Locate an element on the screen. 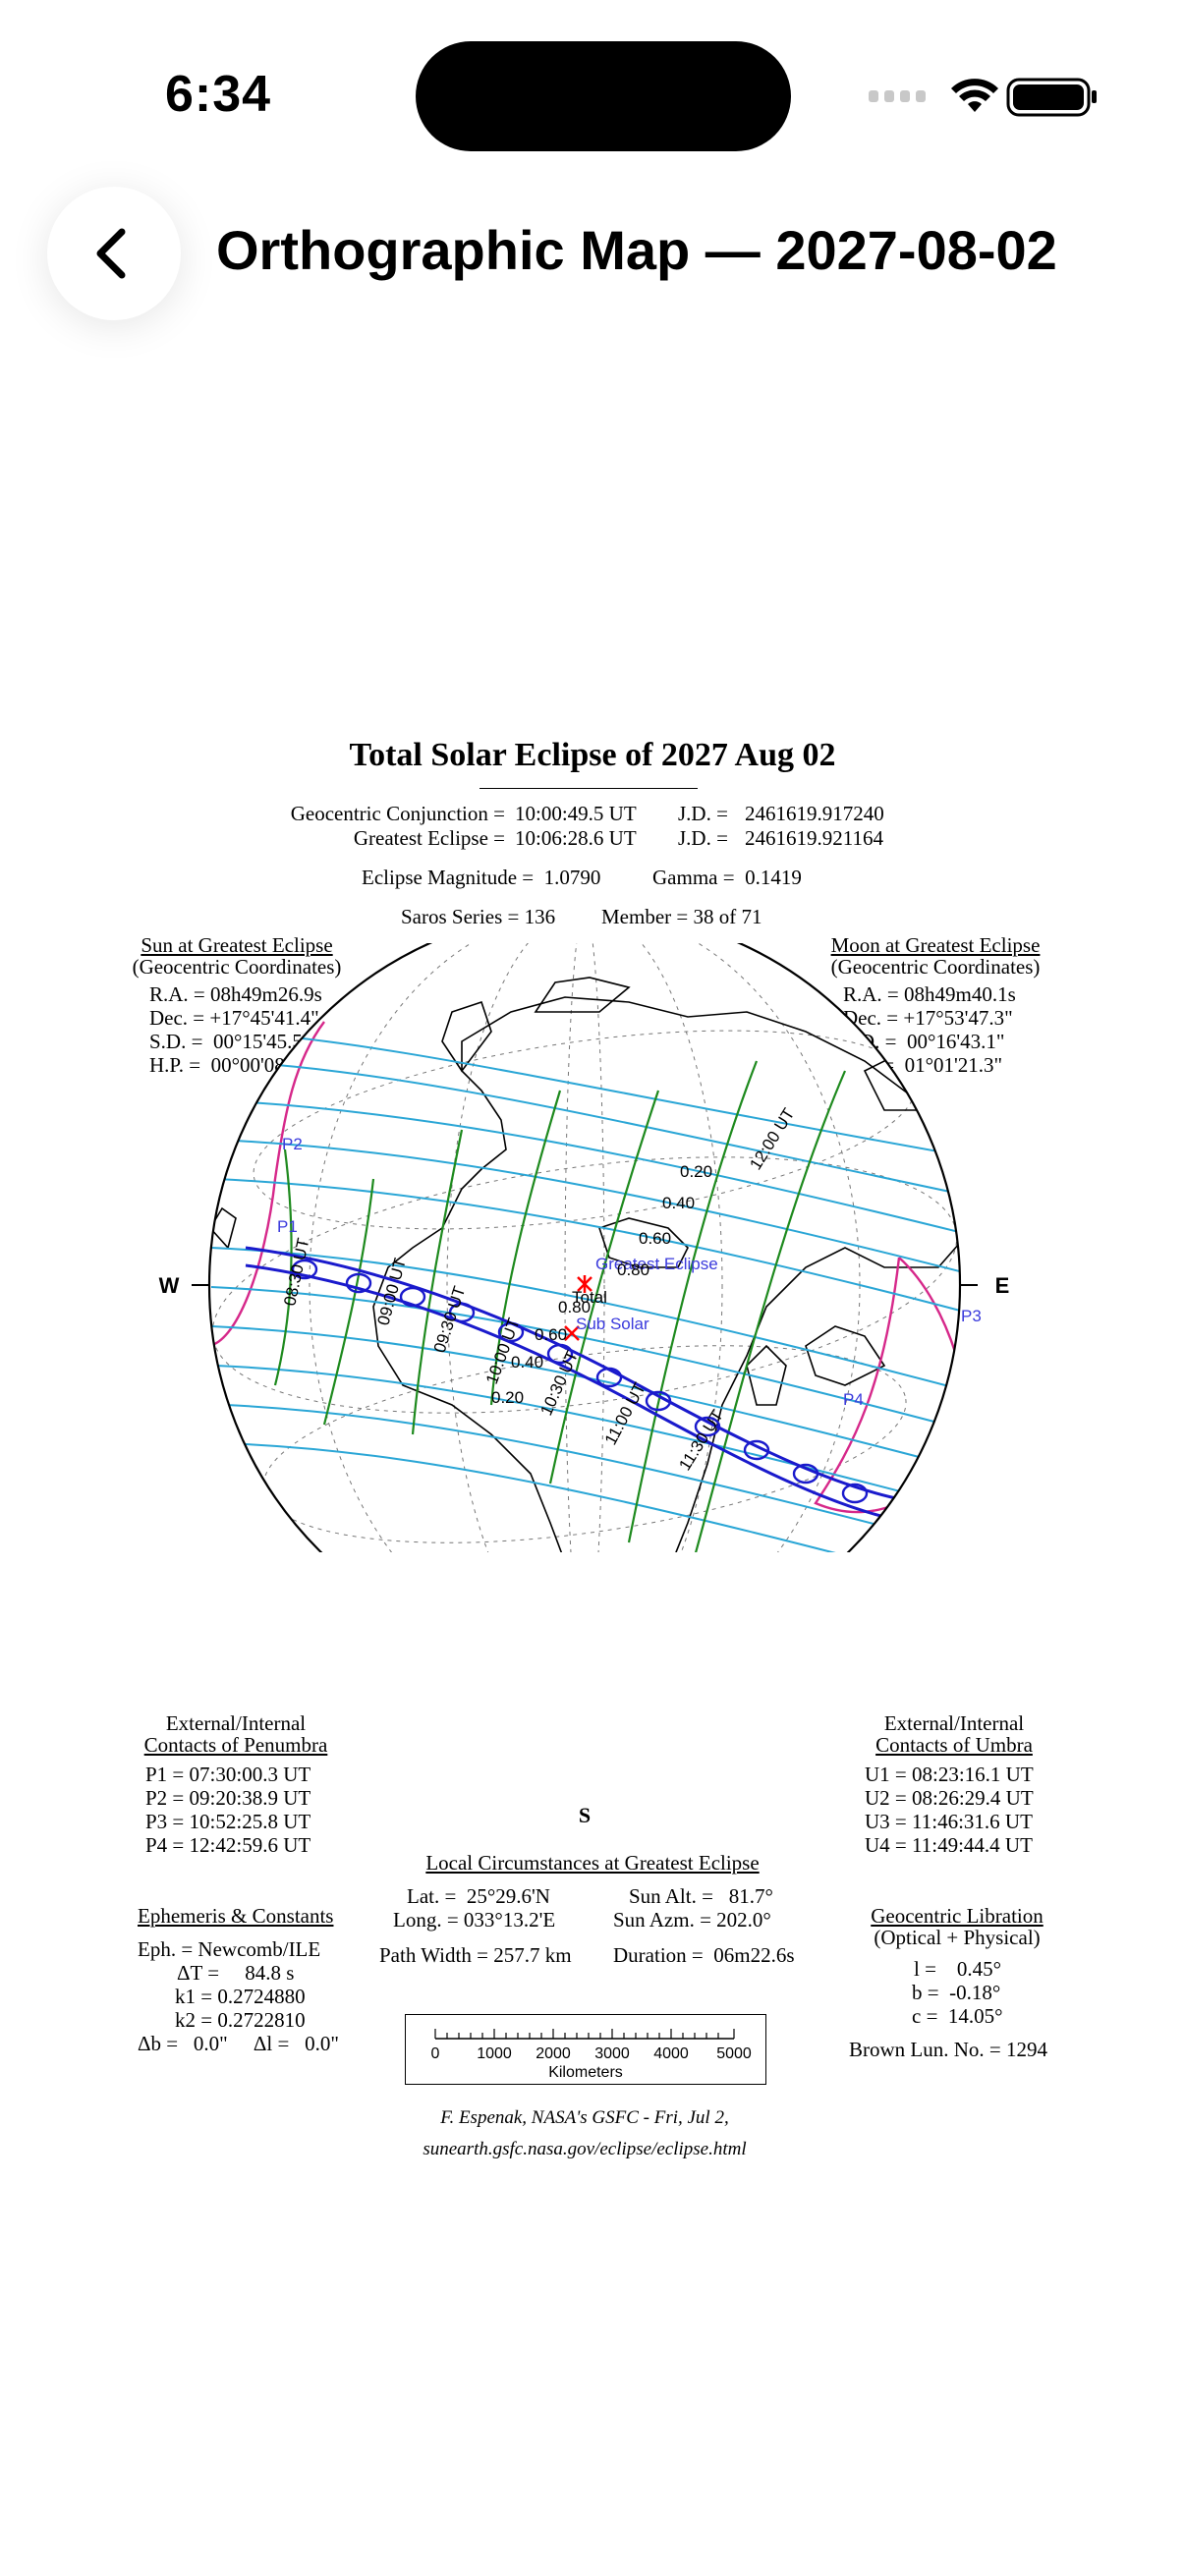 The width and height of the screenshot is (1185, 2576). libration-c: c = 14.05° is located at coordinates (958, 2016).